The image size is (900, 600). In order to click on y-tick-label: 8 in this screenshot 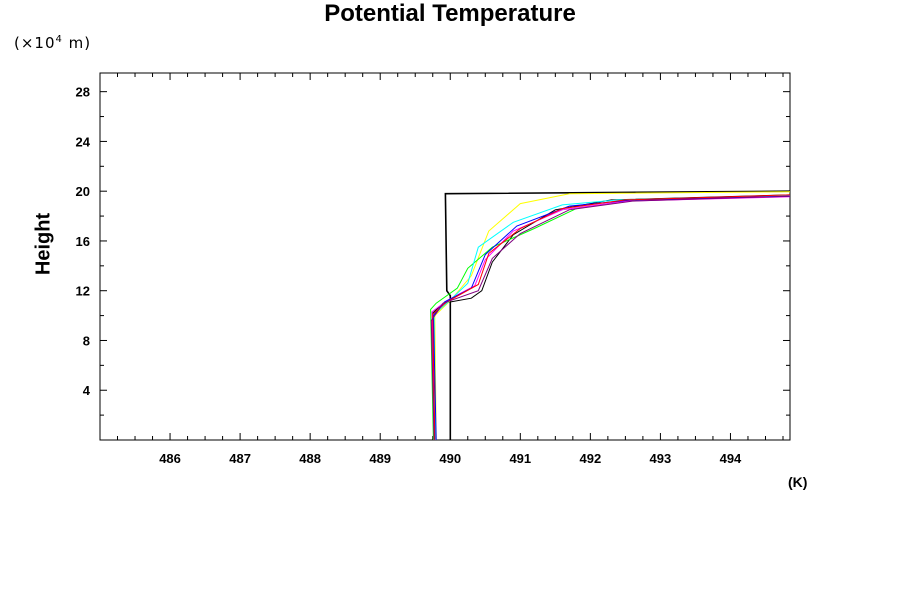, I will do `click(86, 340)`.